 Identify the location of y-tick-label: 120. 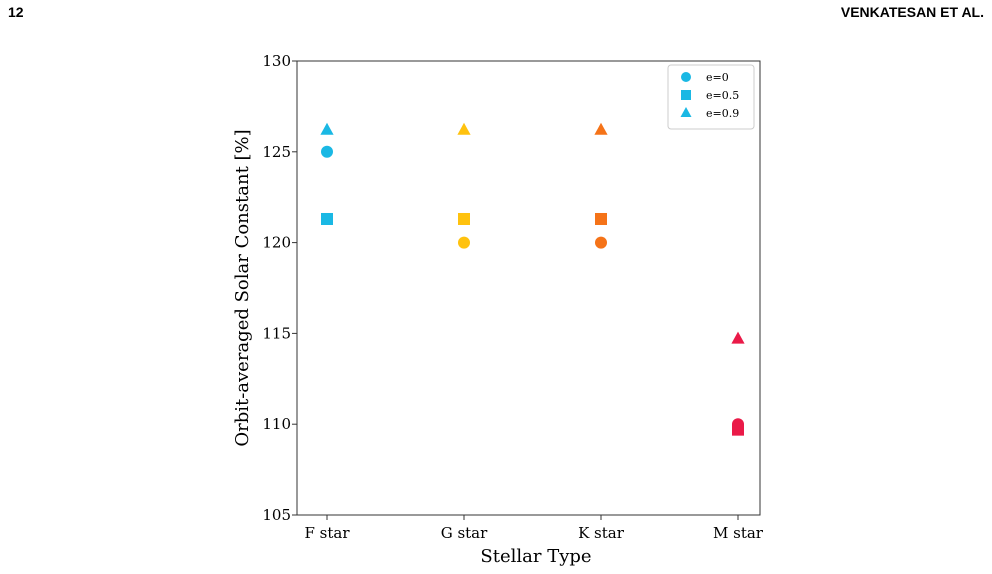
(276, 243).